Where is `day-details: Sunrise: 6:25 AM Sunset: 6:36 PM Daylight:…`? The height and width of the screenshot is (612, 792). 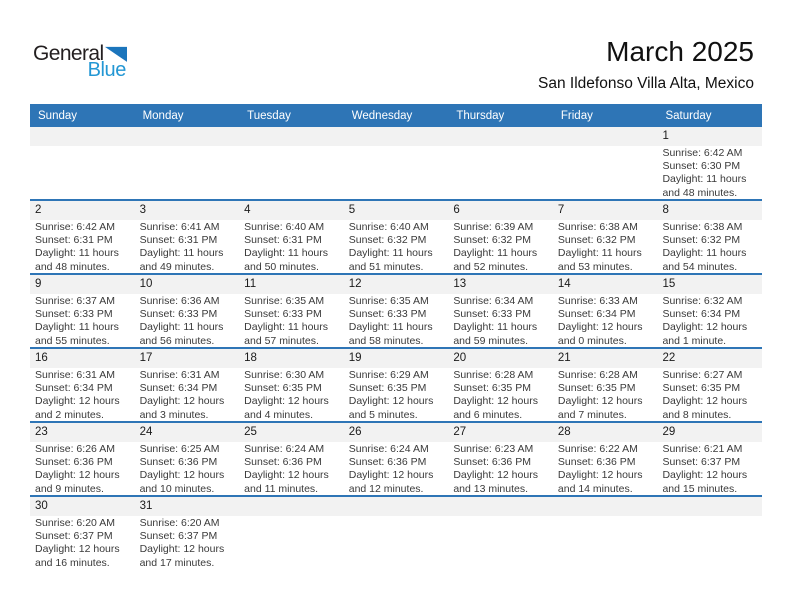
day-details: Sunrise: 6:25 AM Sunset: 6:36 PM Daylight:… is located at coordinates (187, 468).